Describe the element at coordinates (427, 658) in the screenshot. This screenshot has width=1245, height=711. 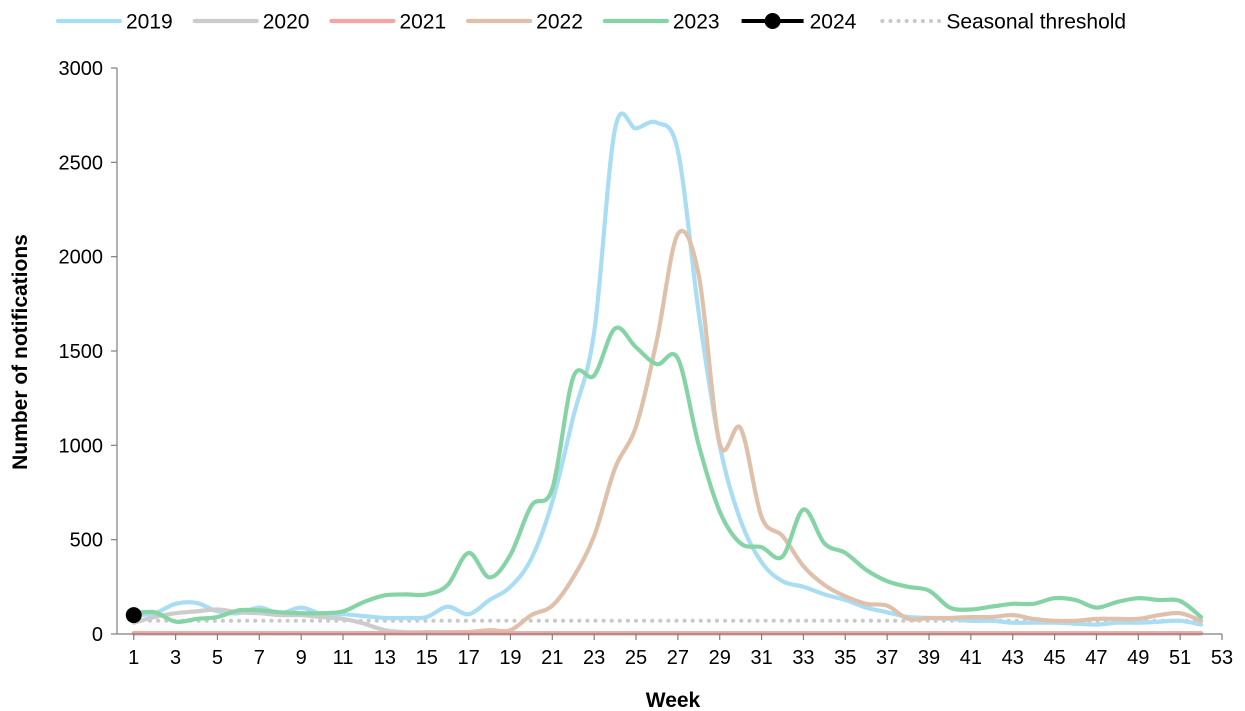
I see `x-tick-label: 15` at that location.